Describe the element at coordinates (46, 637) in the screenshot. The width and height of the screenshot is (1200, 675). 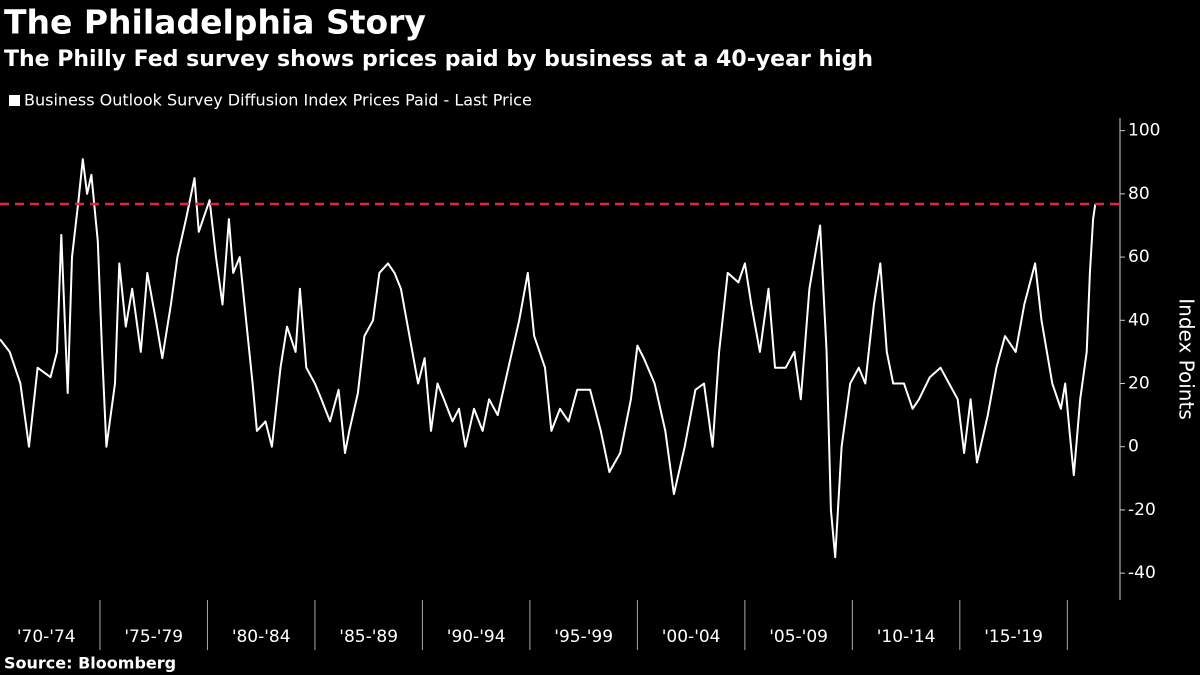
I see `x-tick-label: '70-'74` at that location.